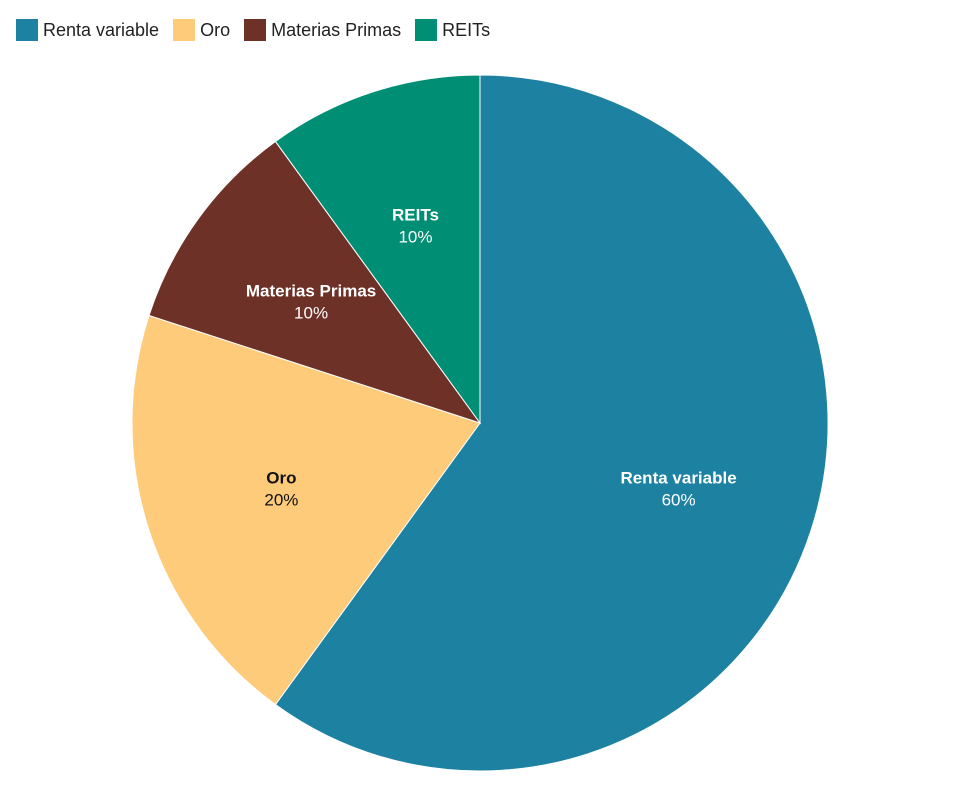 Image resolution: width=960 pixels, height=794 pixels. I want to click on legend-label: Renta variable, so click(101, 29).